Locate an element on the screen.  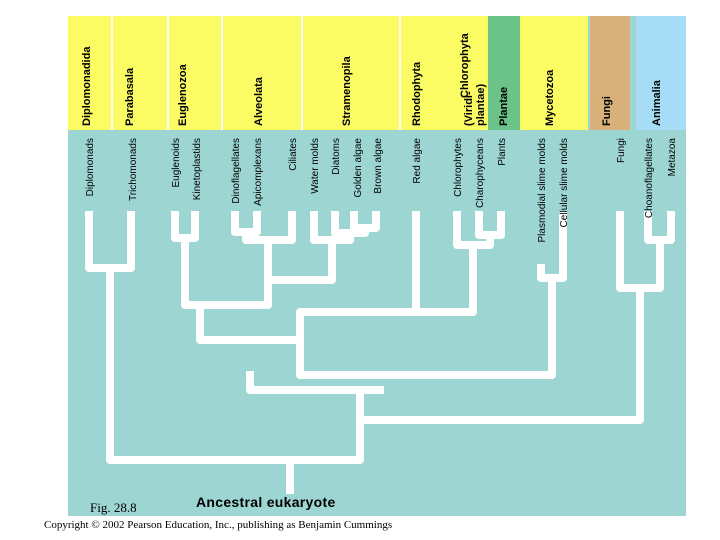
group-label-rhodophyta: Rhodophyta is located at coordinates (417, 93).